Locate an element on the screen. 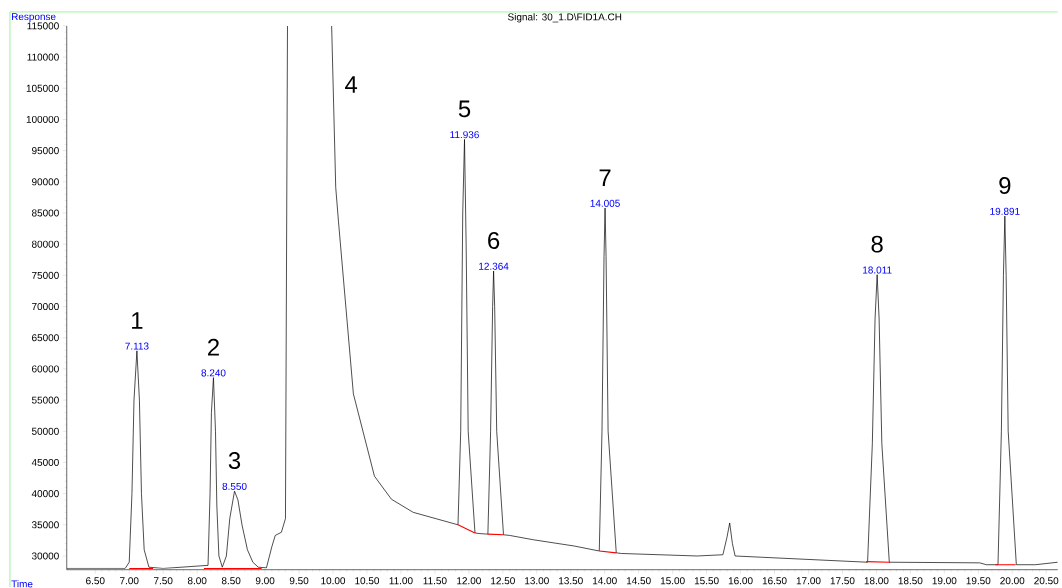  y-tick-label: 45000 is located at coordinates (45, 463).